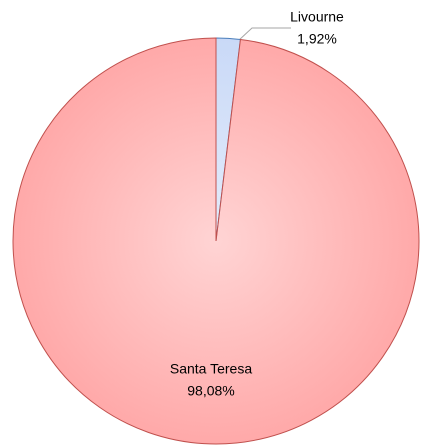 This screenshot has height=445, width=421. What do you see at coordinates (211, 369) in the screenshot?
I see `slice-label: Santa Teresa` at bounding box center [211, 369].